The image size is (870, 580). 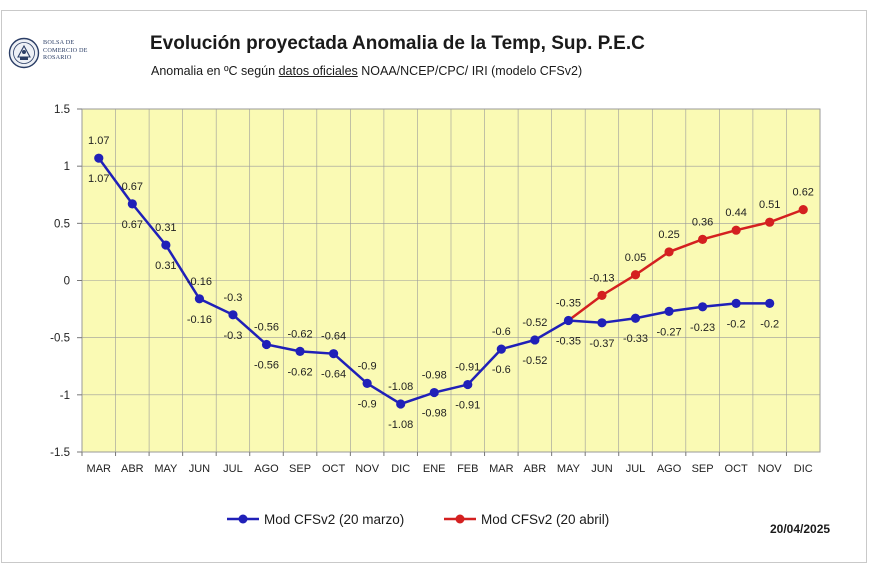 What do you see at coordinates (232, 336) in the screenshot?
I see `data-label-20-marzo: -0.3` at bounding box center [232, 336].